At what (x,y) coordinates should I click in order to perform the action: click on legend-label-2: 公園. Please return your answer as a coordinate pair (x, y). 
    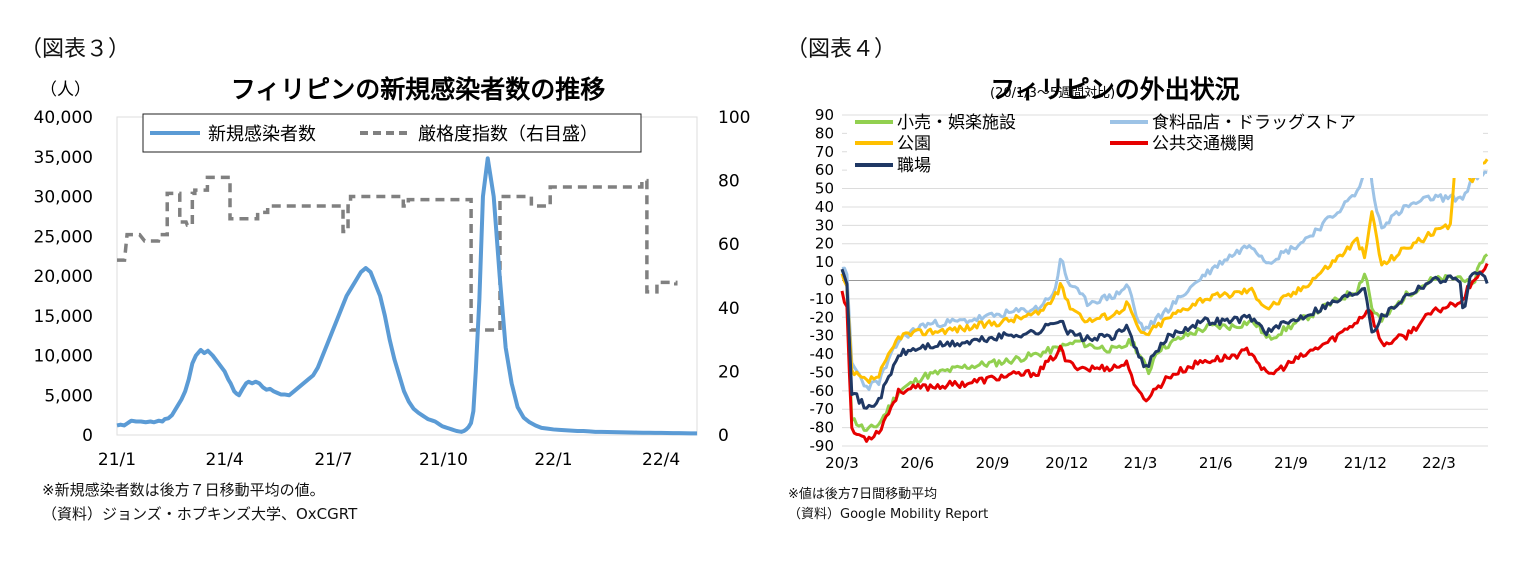
    Looking at the image, I should click on (914, 144).